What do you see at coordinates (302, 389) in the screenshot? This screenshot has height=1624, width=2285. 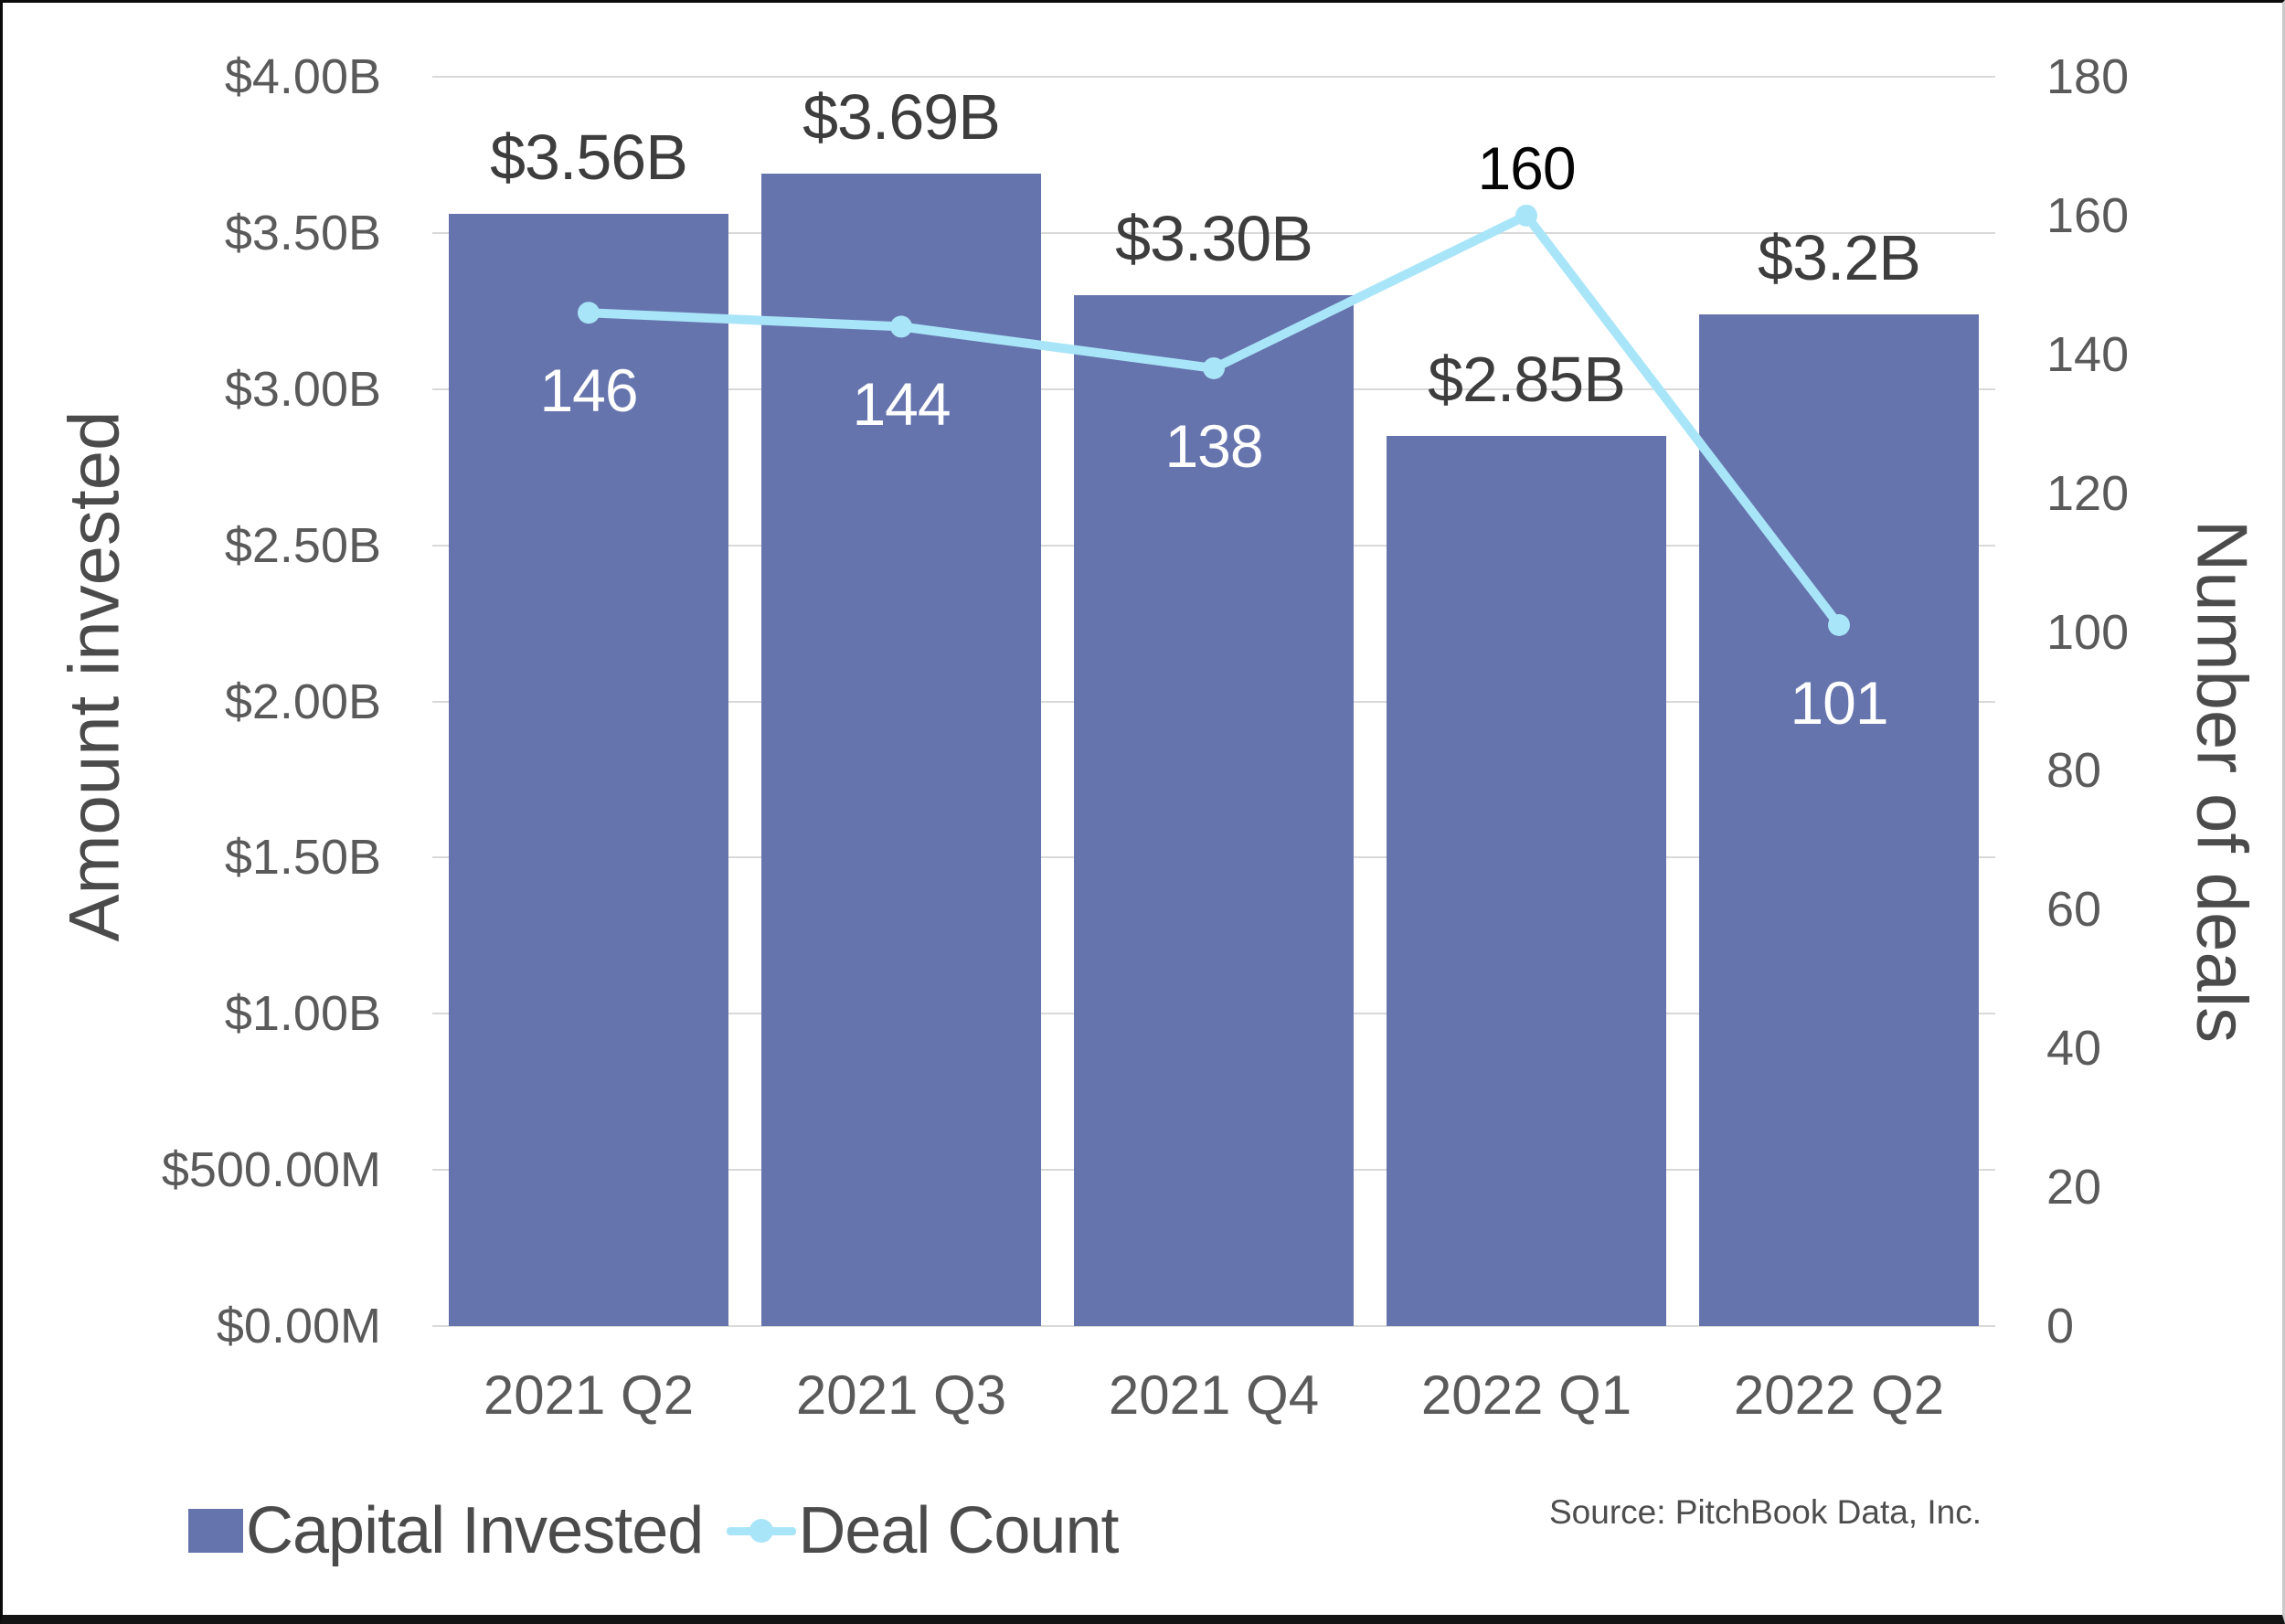 I see `left-axis-tick-label: $3.00B` at bounding box center [302, 389].